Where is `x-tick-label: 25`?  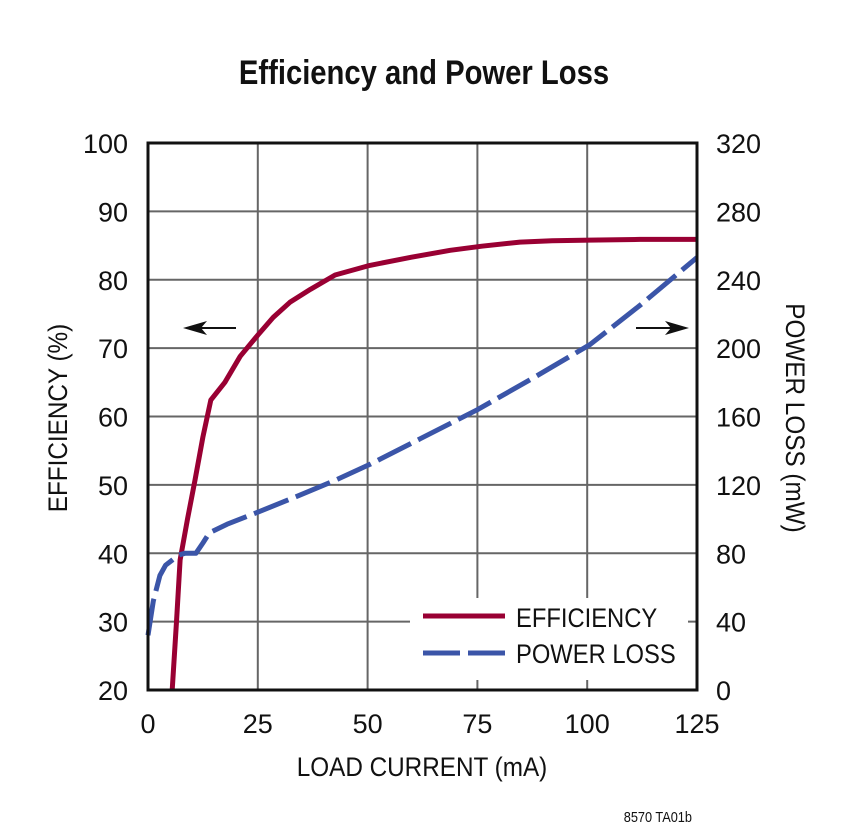 x-tick-label: 25 is located at coordinates (258, 724).